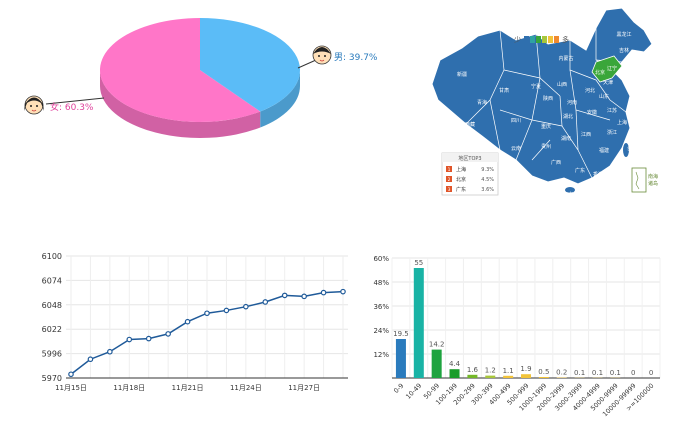 This screenshot has width=691, height=426. Describe the element at coordinates (71, 388) in the screenshot. I see `line-x-tick-label: 11月15日` at that location.